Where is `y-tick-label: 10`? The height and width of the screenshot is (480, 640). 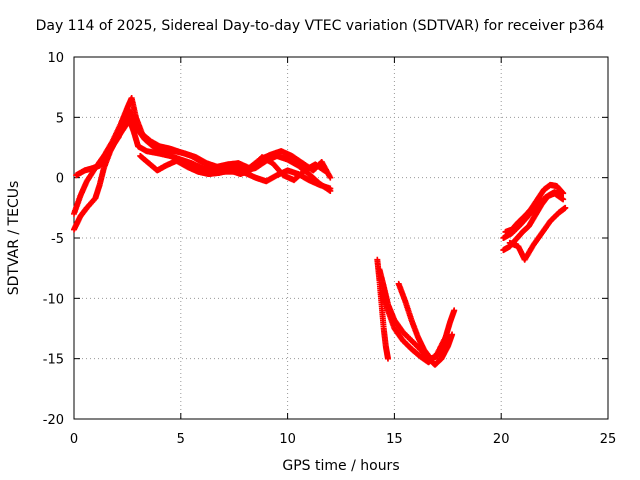 y-tick-label: 10 is located at coordinates (55, 58).